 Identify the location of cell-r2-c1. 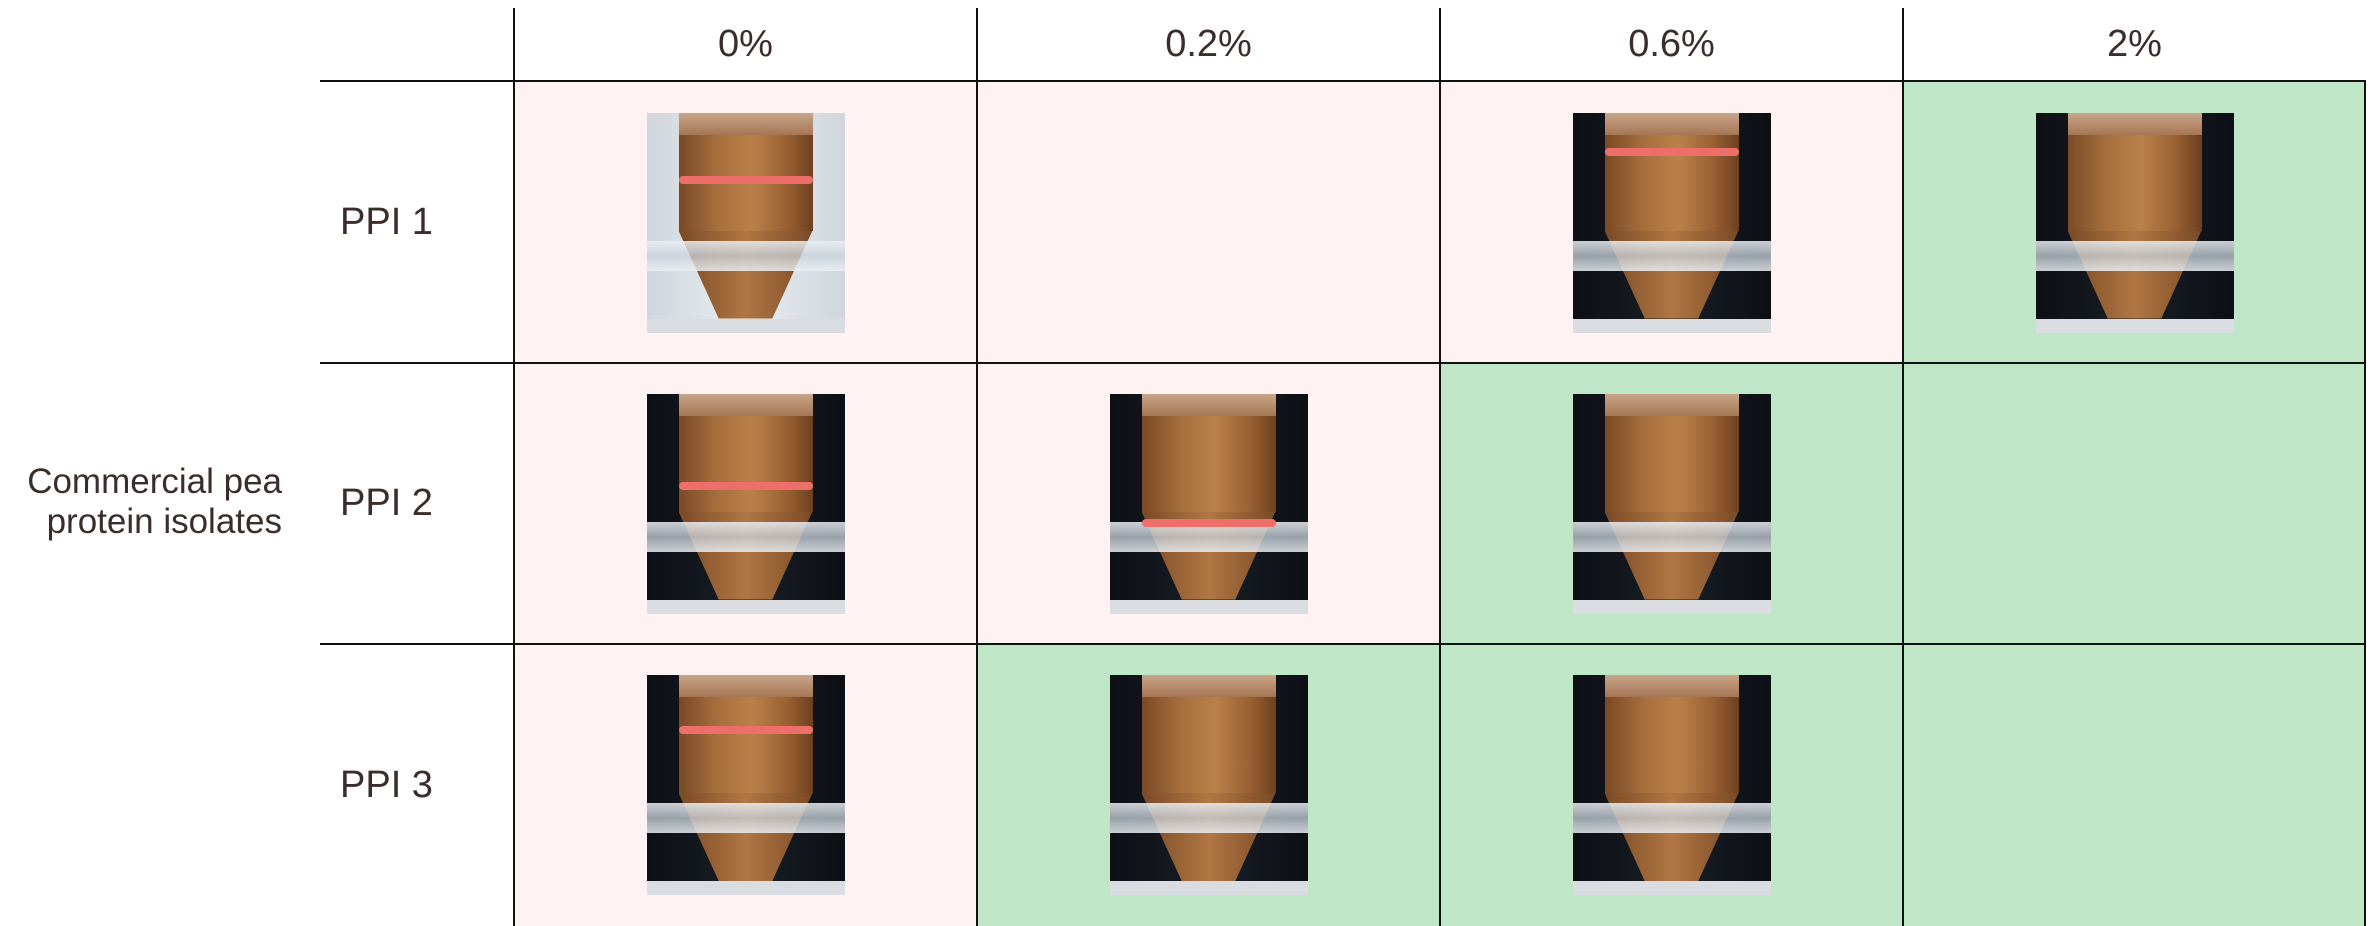
(745, 503).